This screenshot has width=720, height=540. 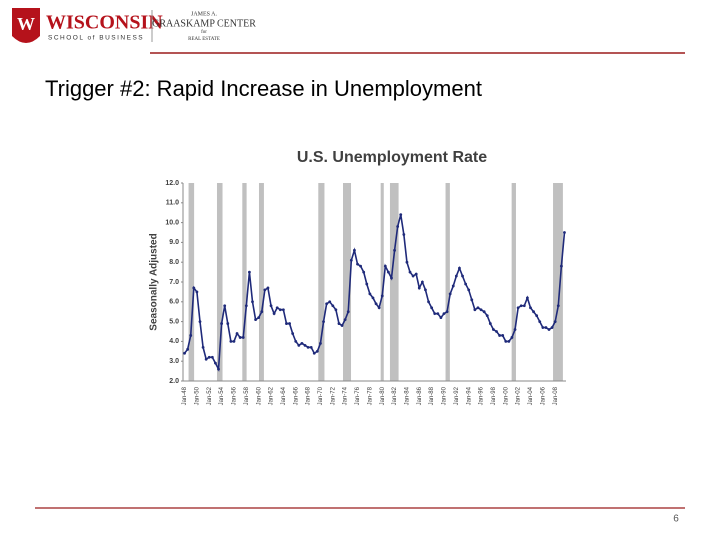 What do you see at coordinates (358, 395) in the screenshot?
I see `x-tick-label: Jan-76` at bounding box center [358, 395].